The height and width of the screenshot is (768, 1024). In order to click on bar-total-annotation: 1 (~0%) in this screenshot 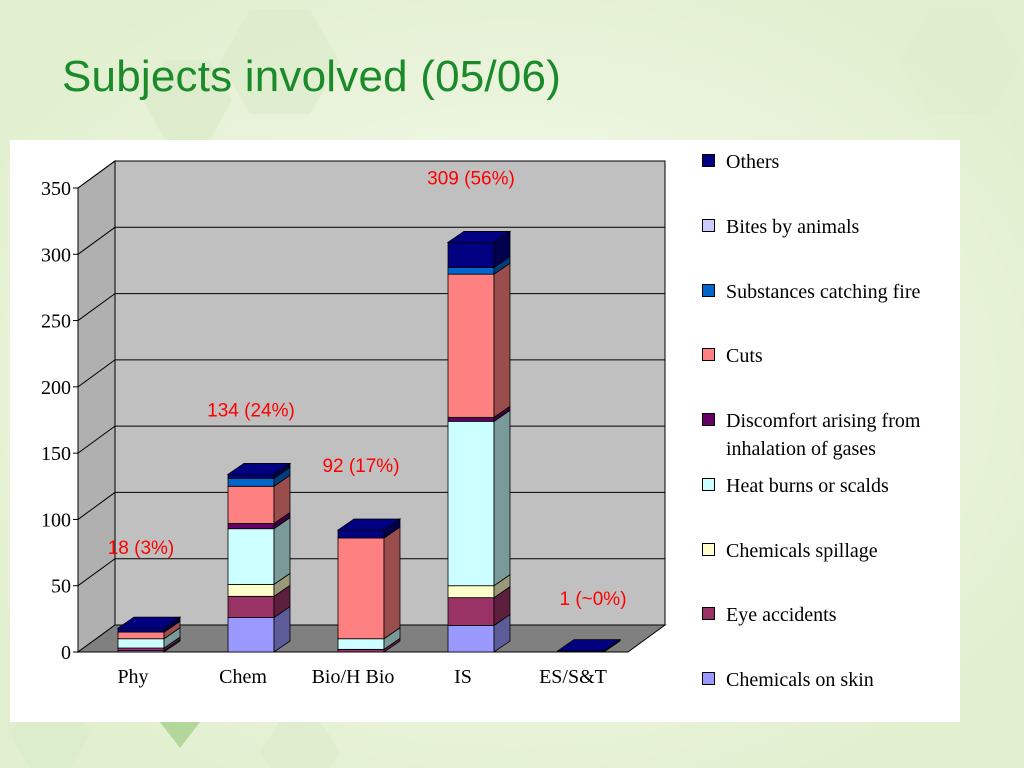, I will do `click(592, 599)`.